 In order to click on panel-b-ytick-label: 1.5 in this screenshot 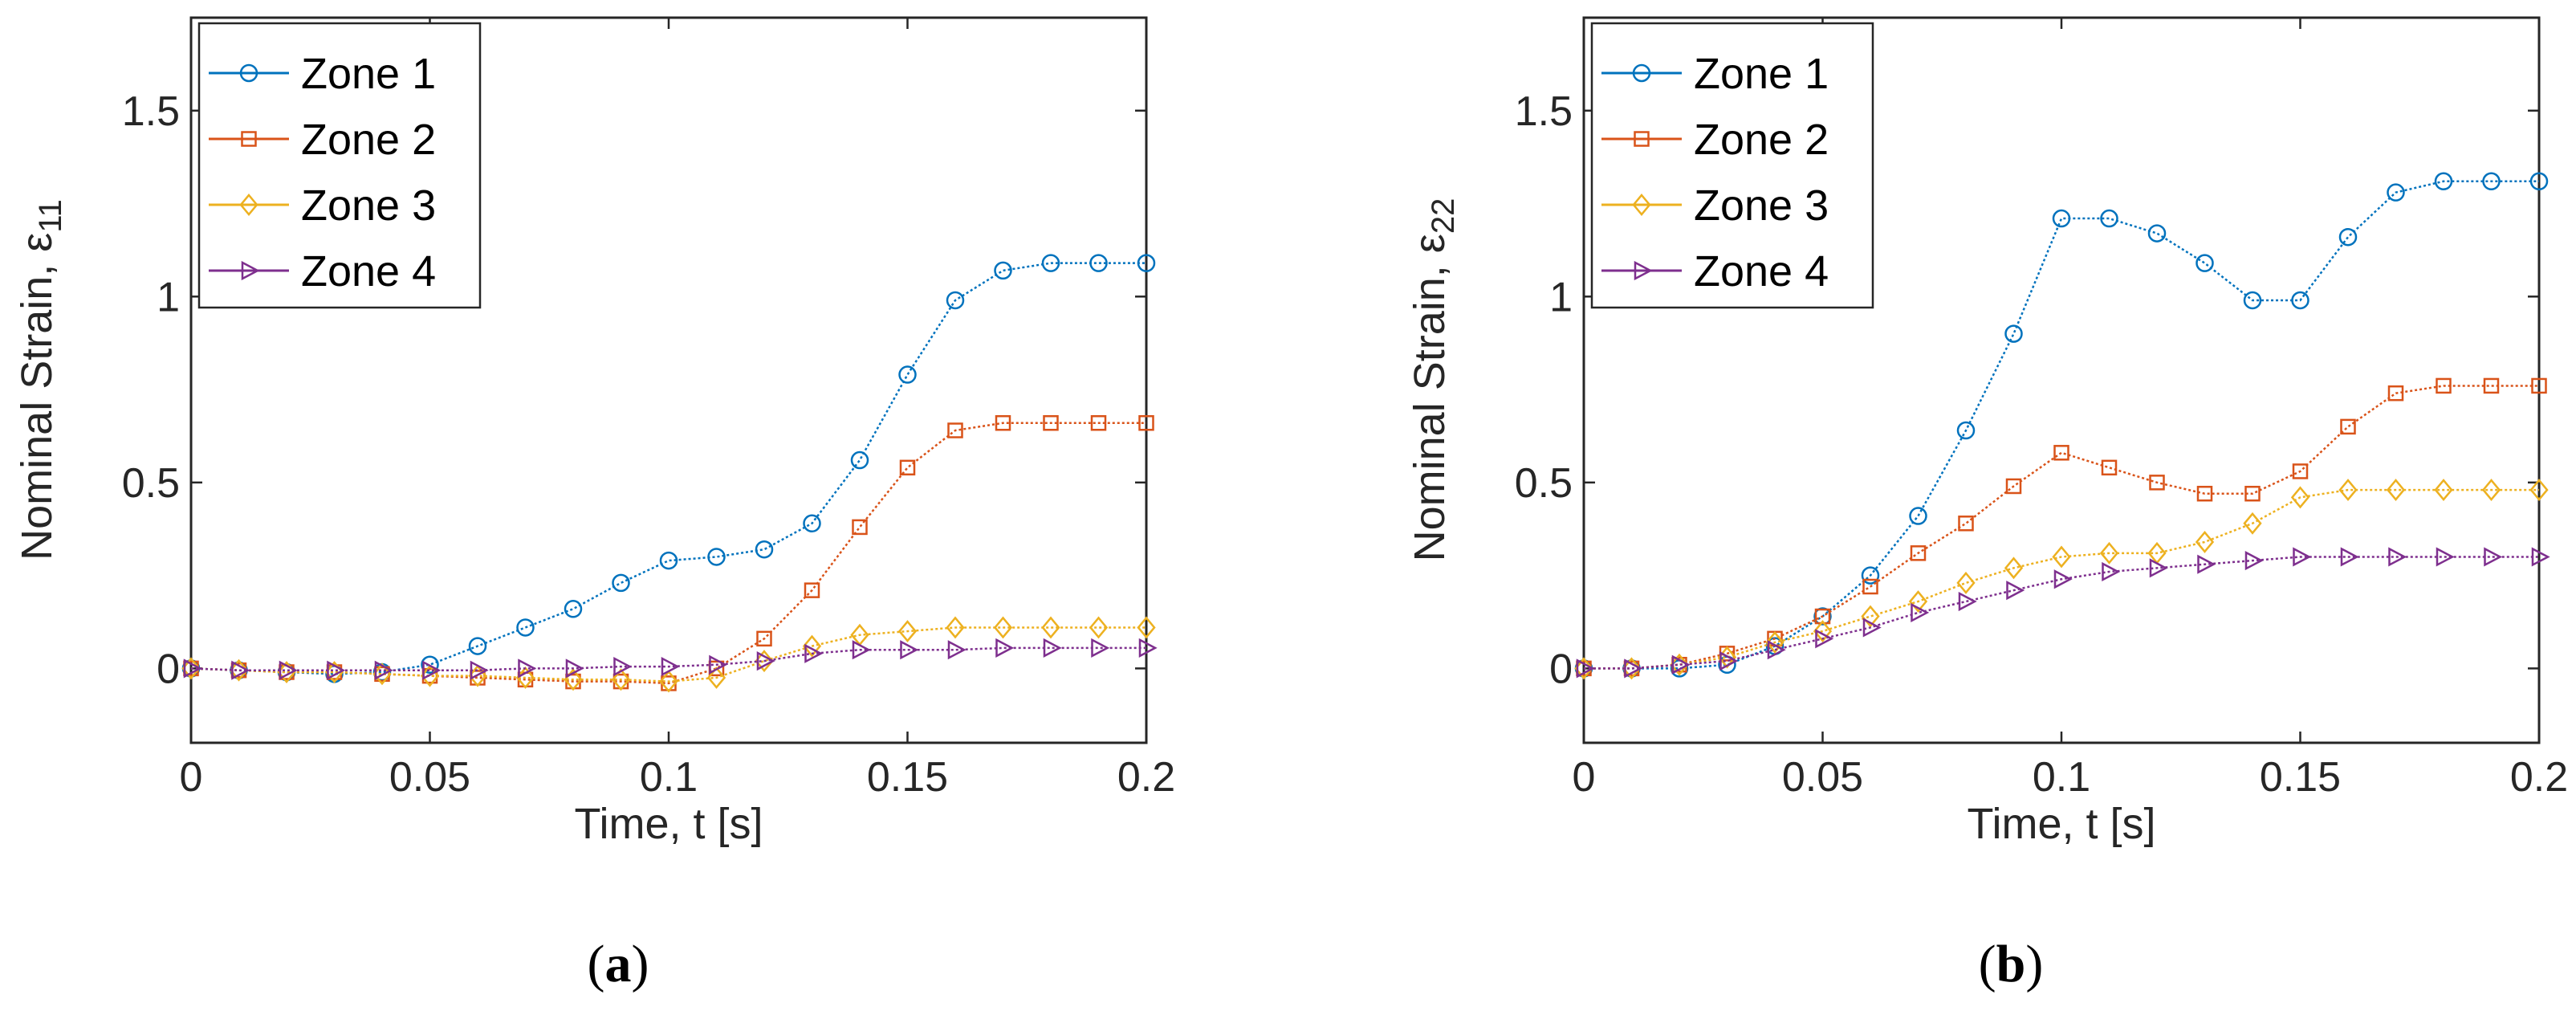, I will do `click(1544, 111)`.